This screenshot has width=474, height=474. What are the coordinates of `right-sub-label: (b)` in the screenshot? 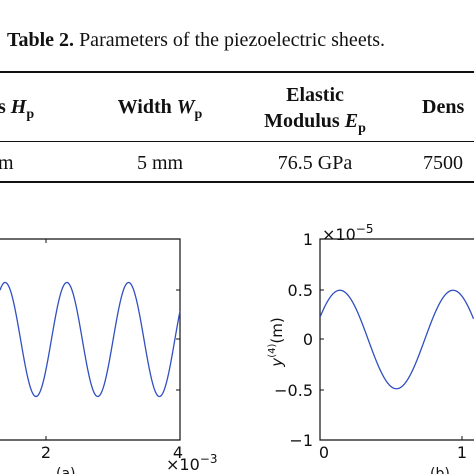 It's located at (440, 470).